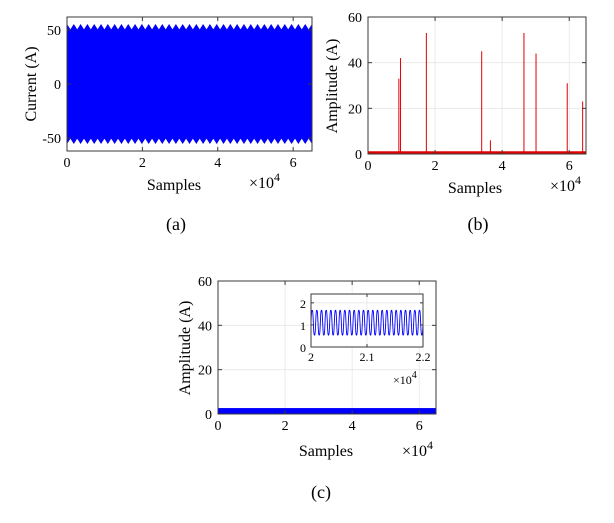 Image resolution: width=614 pixels, height=523 pixels. I want to click on chart-a-series, so click(189, 84).